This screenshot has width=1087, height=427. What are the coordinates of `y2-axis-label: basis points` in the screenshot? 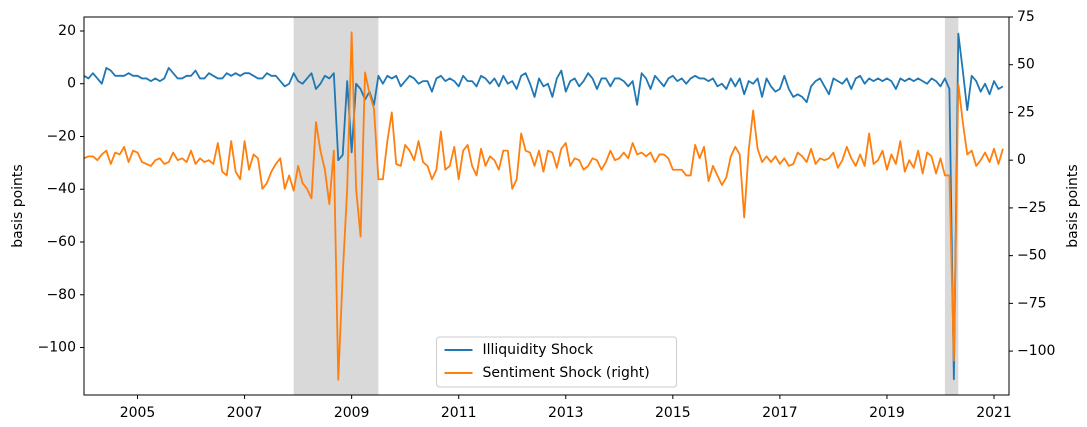 It's located at (1073, 205).